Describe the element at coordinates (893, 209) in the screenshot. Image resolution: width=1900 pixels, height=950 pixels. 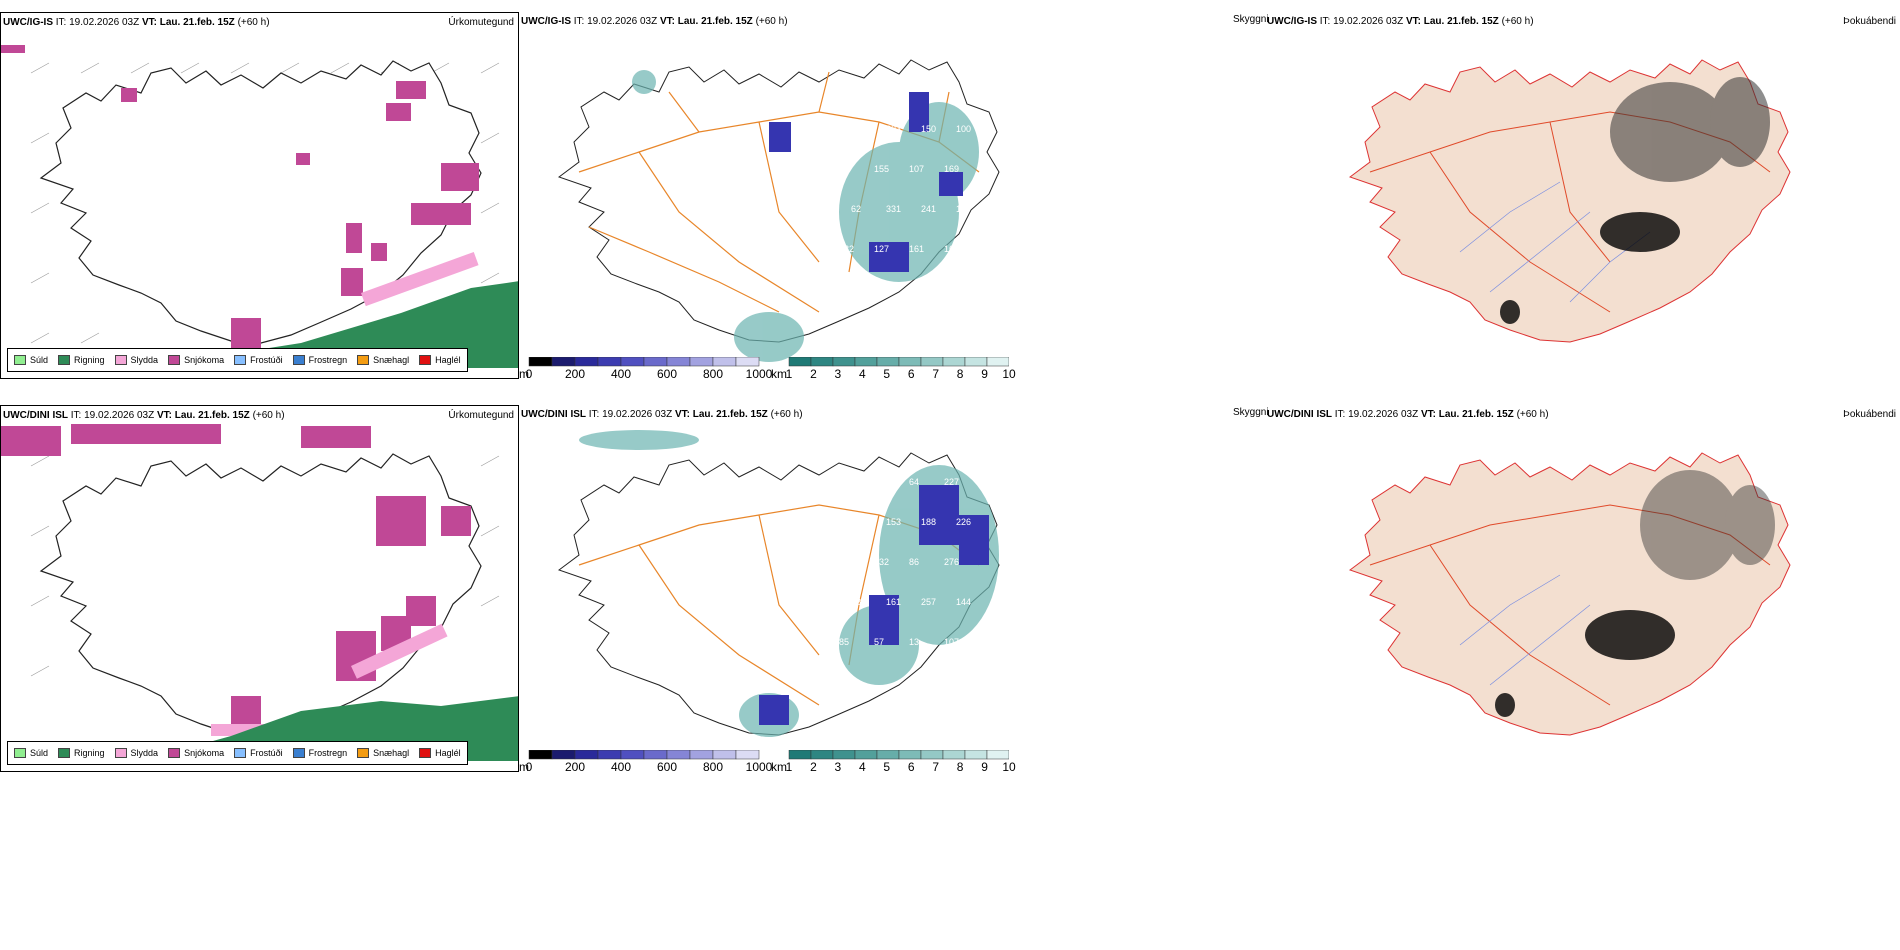
I see `cloud-base-value: 331` at that location.